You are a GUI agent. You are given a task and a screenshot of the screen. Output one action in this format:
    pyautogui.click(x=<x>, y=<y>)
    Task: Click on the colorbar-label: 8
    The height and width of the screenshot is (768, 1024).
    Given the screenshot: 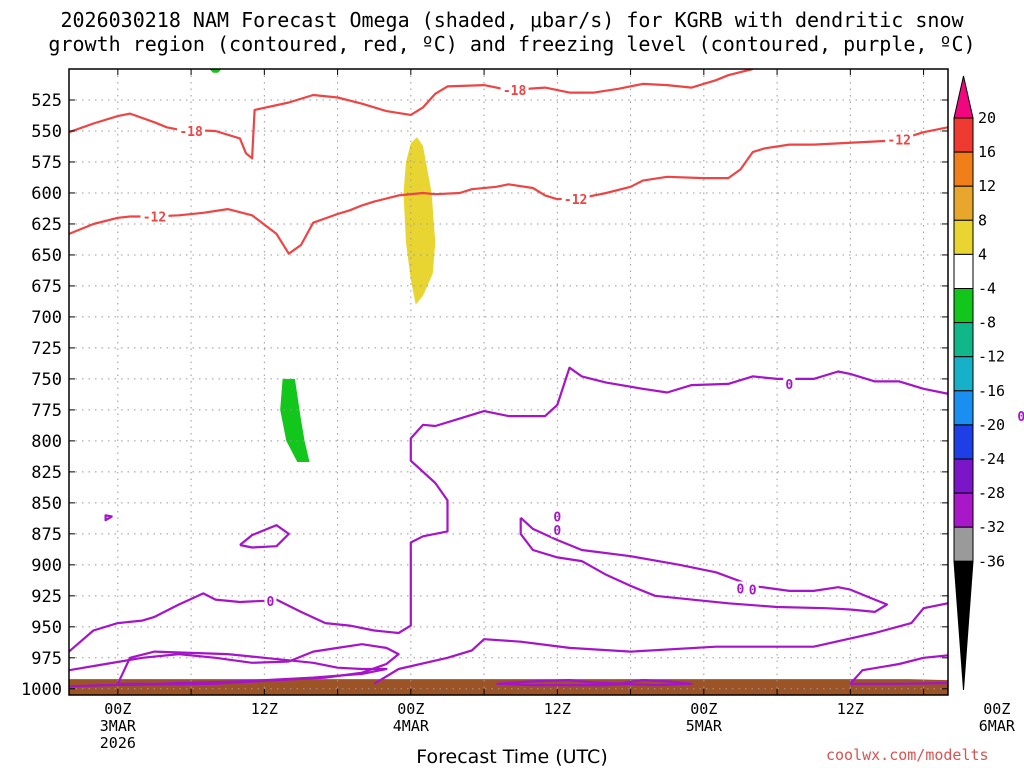 What is the action you would take?
    pyautogui.click(x=982, y=220)
    